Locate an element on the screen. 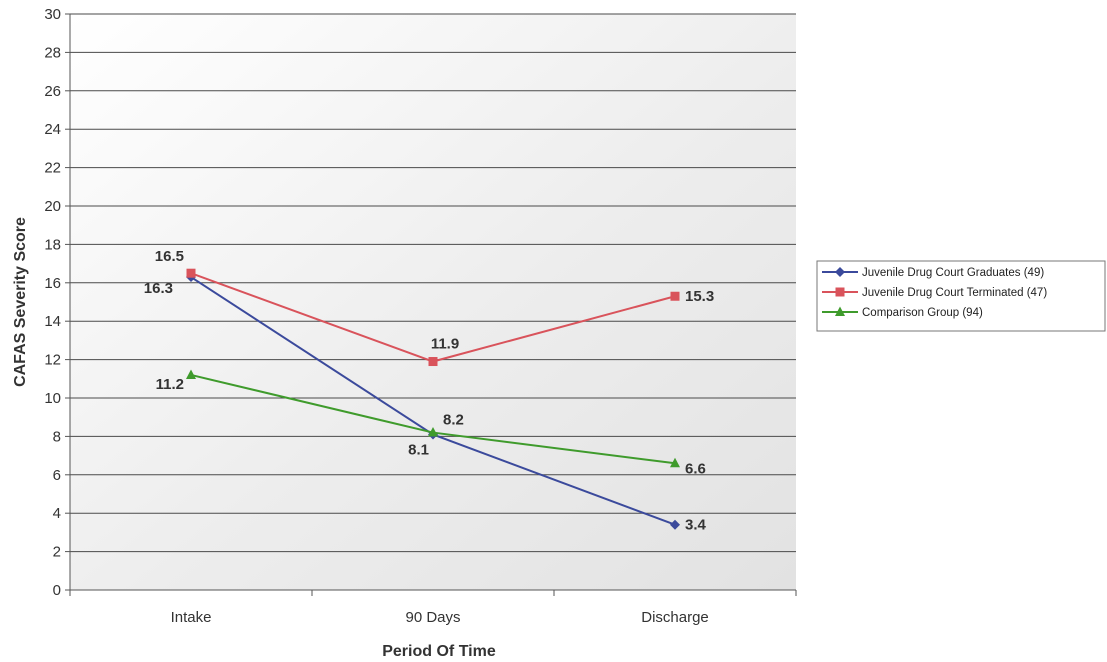 The width and height of the screenshot is (1107, 662). data-label: 8.2 is located at coordinates (453, 420).